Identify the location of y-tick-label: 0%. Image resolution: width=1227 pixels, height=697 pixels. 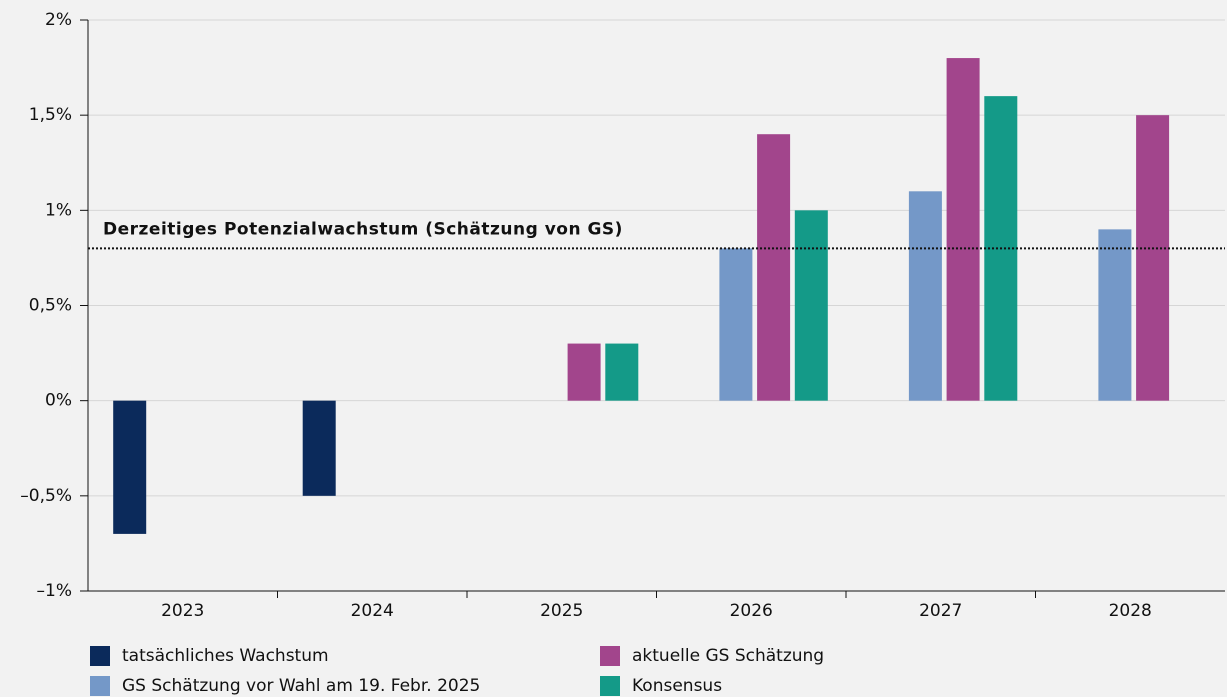
(58, 401).